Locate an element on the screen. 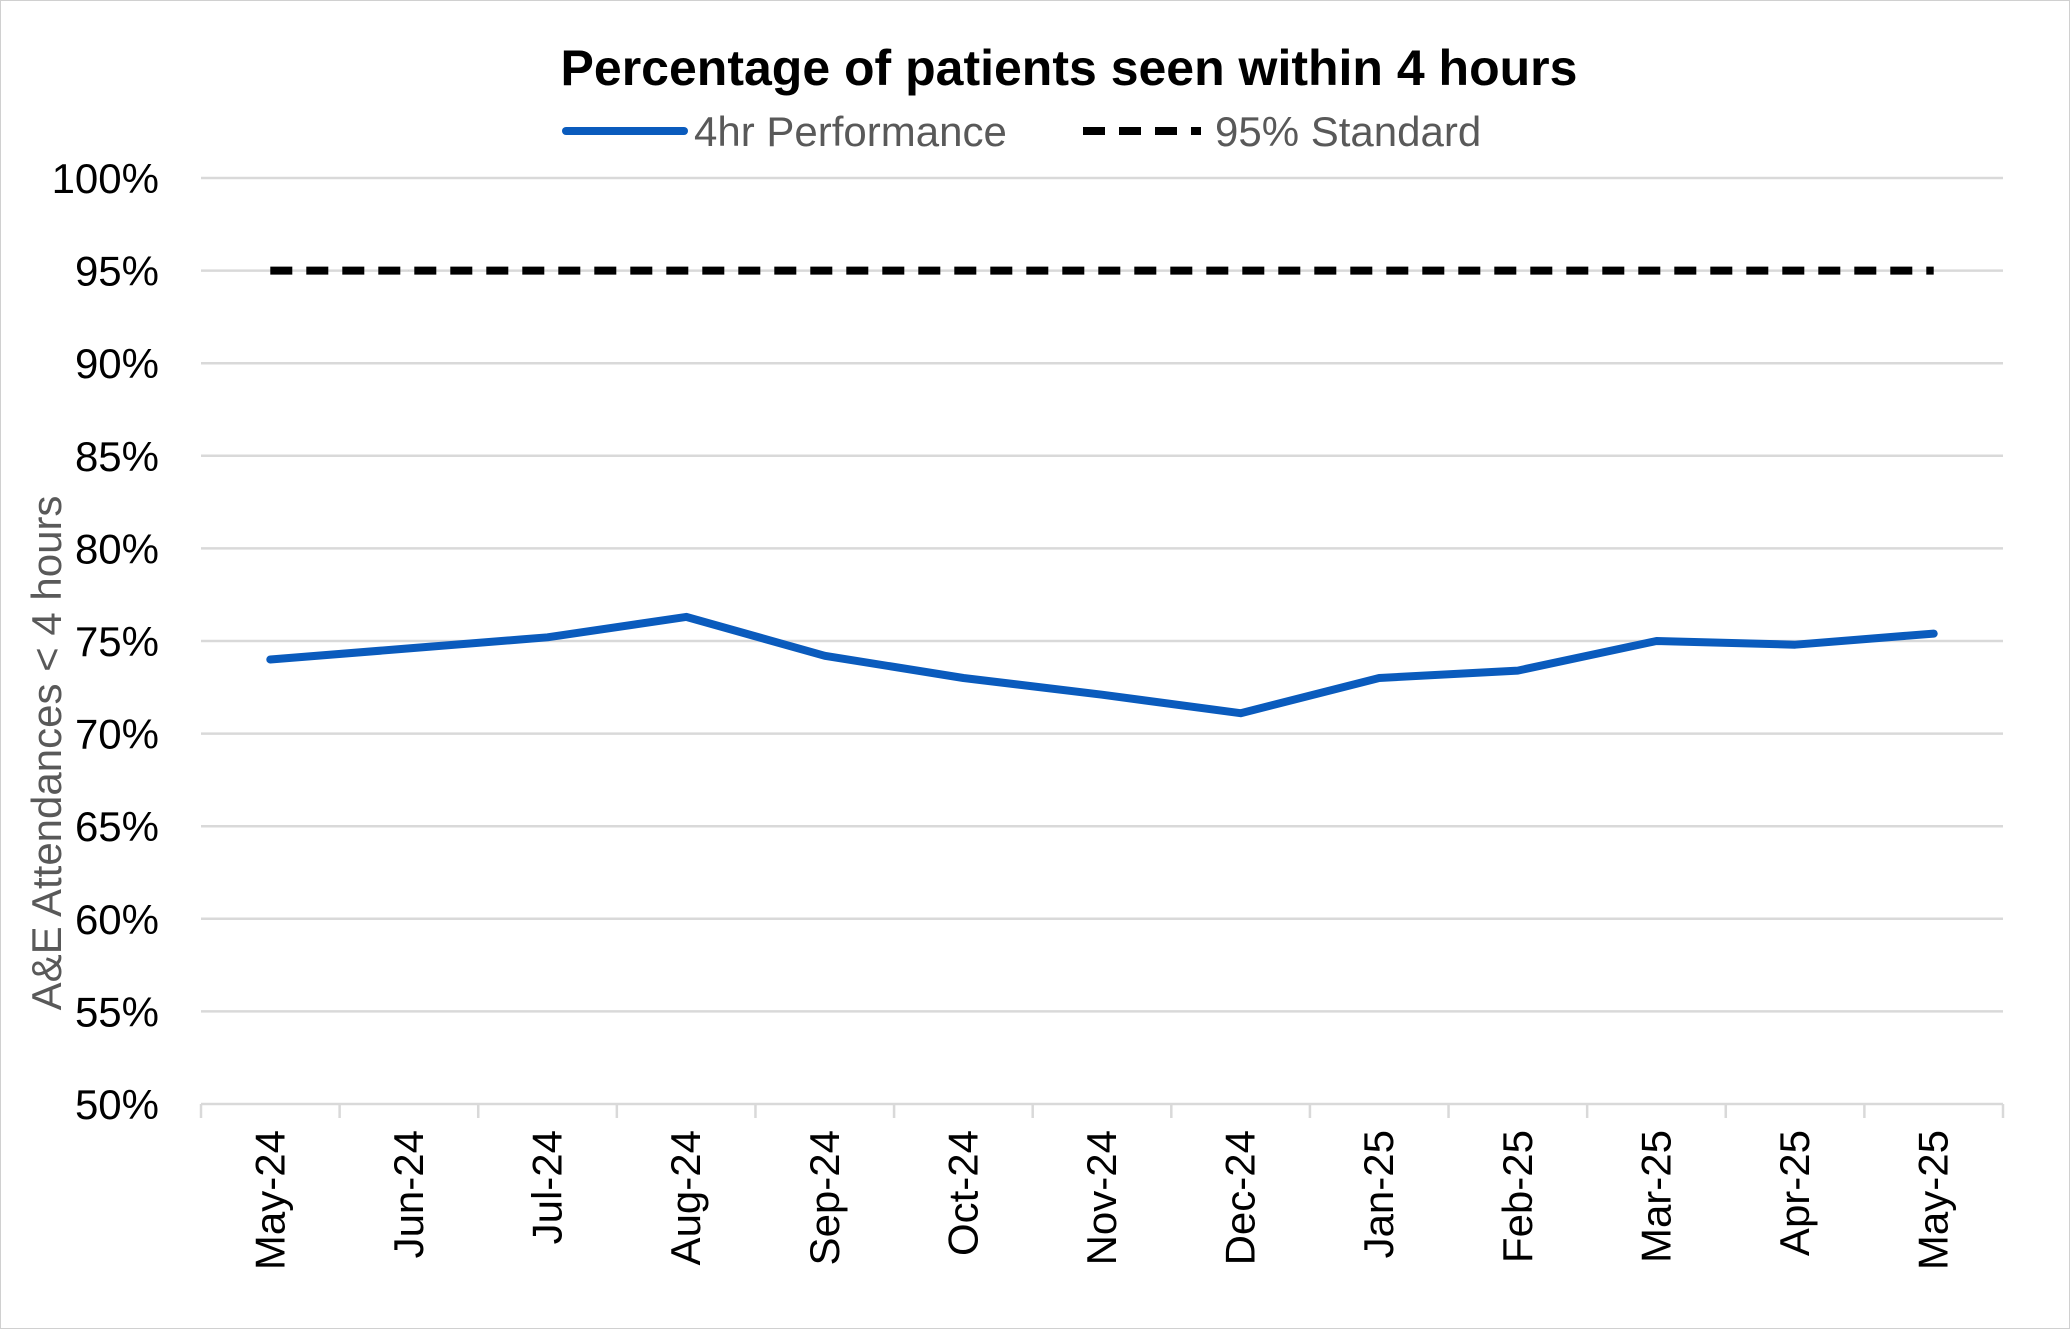 Image resolution: width=2070 pixels, height=1329 pixels. y-tick-label: 75% is located at coordinates (117, 641).